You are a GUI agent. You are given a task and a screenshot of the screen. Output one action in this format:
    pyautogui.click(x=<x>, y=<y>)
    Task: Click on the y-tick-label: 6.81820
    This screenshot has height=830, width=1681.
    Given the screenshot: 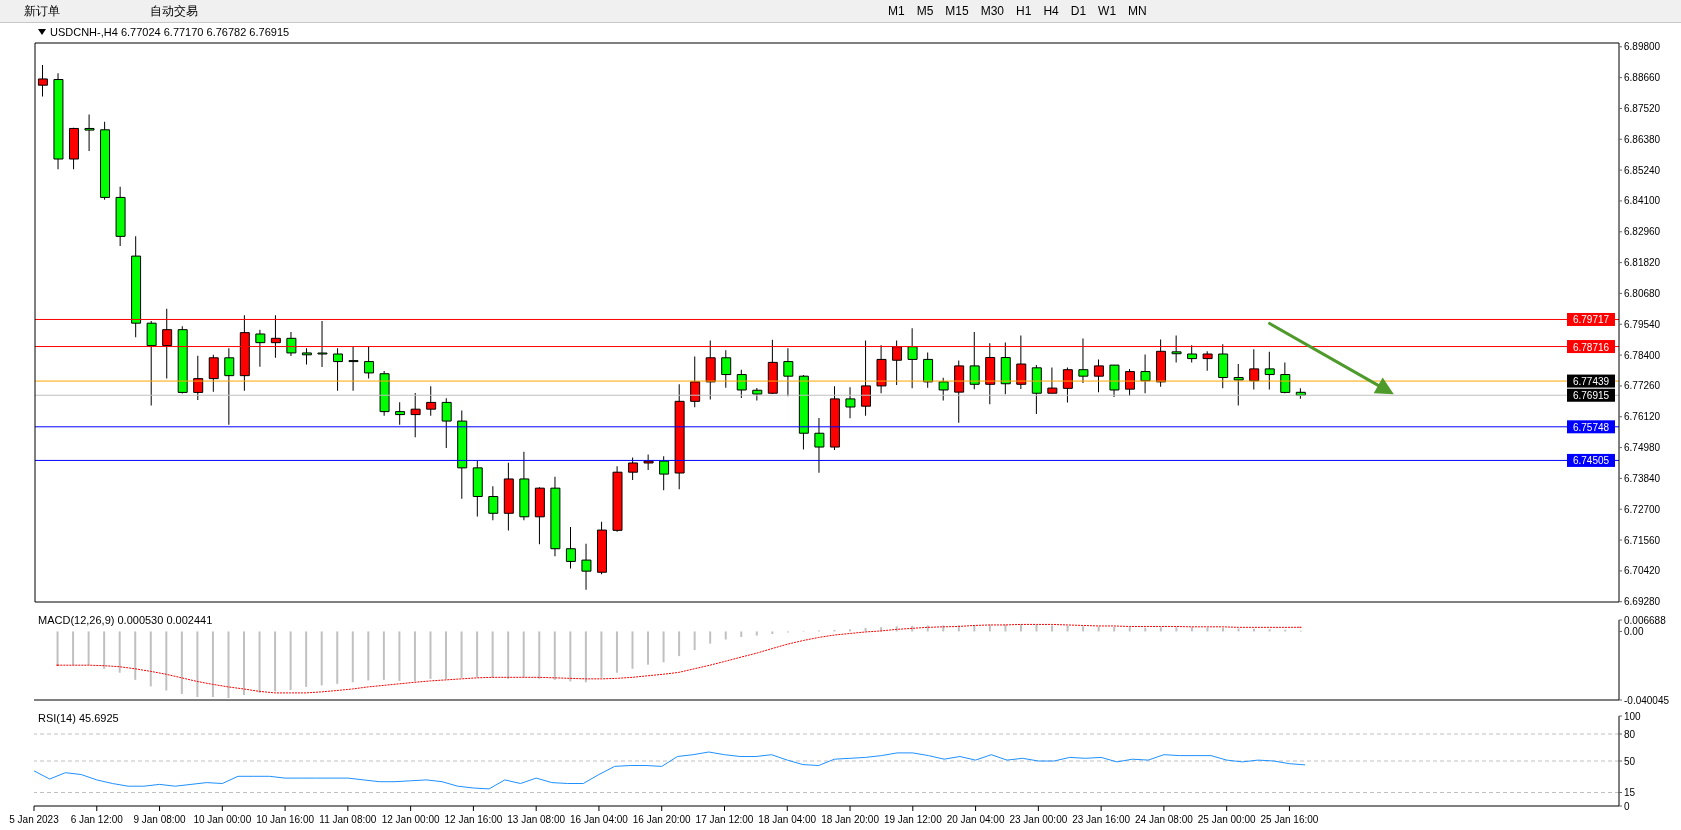 What is the action you would take?
    pyautogui.click(x=1642, y=263)
    